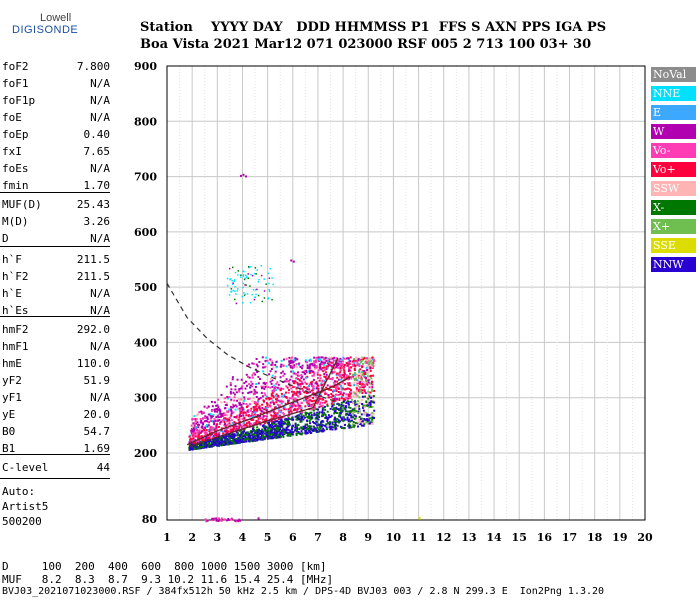 This screenshot has width=700, height=600. I want to click on param-value: N/A, so click(100, 168).